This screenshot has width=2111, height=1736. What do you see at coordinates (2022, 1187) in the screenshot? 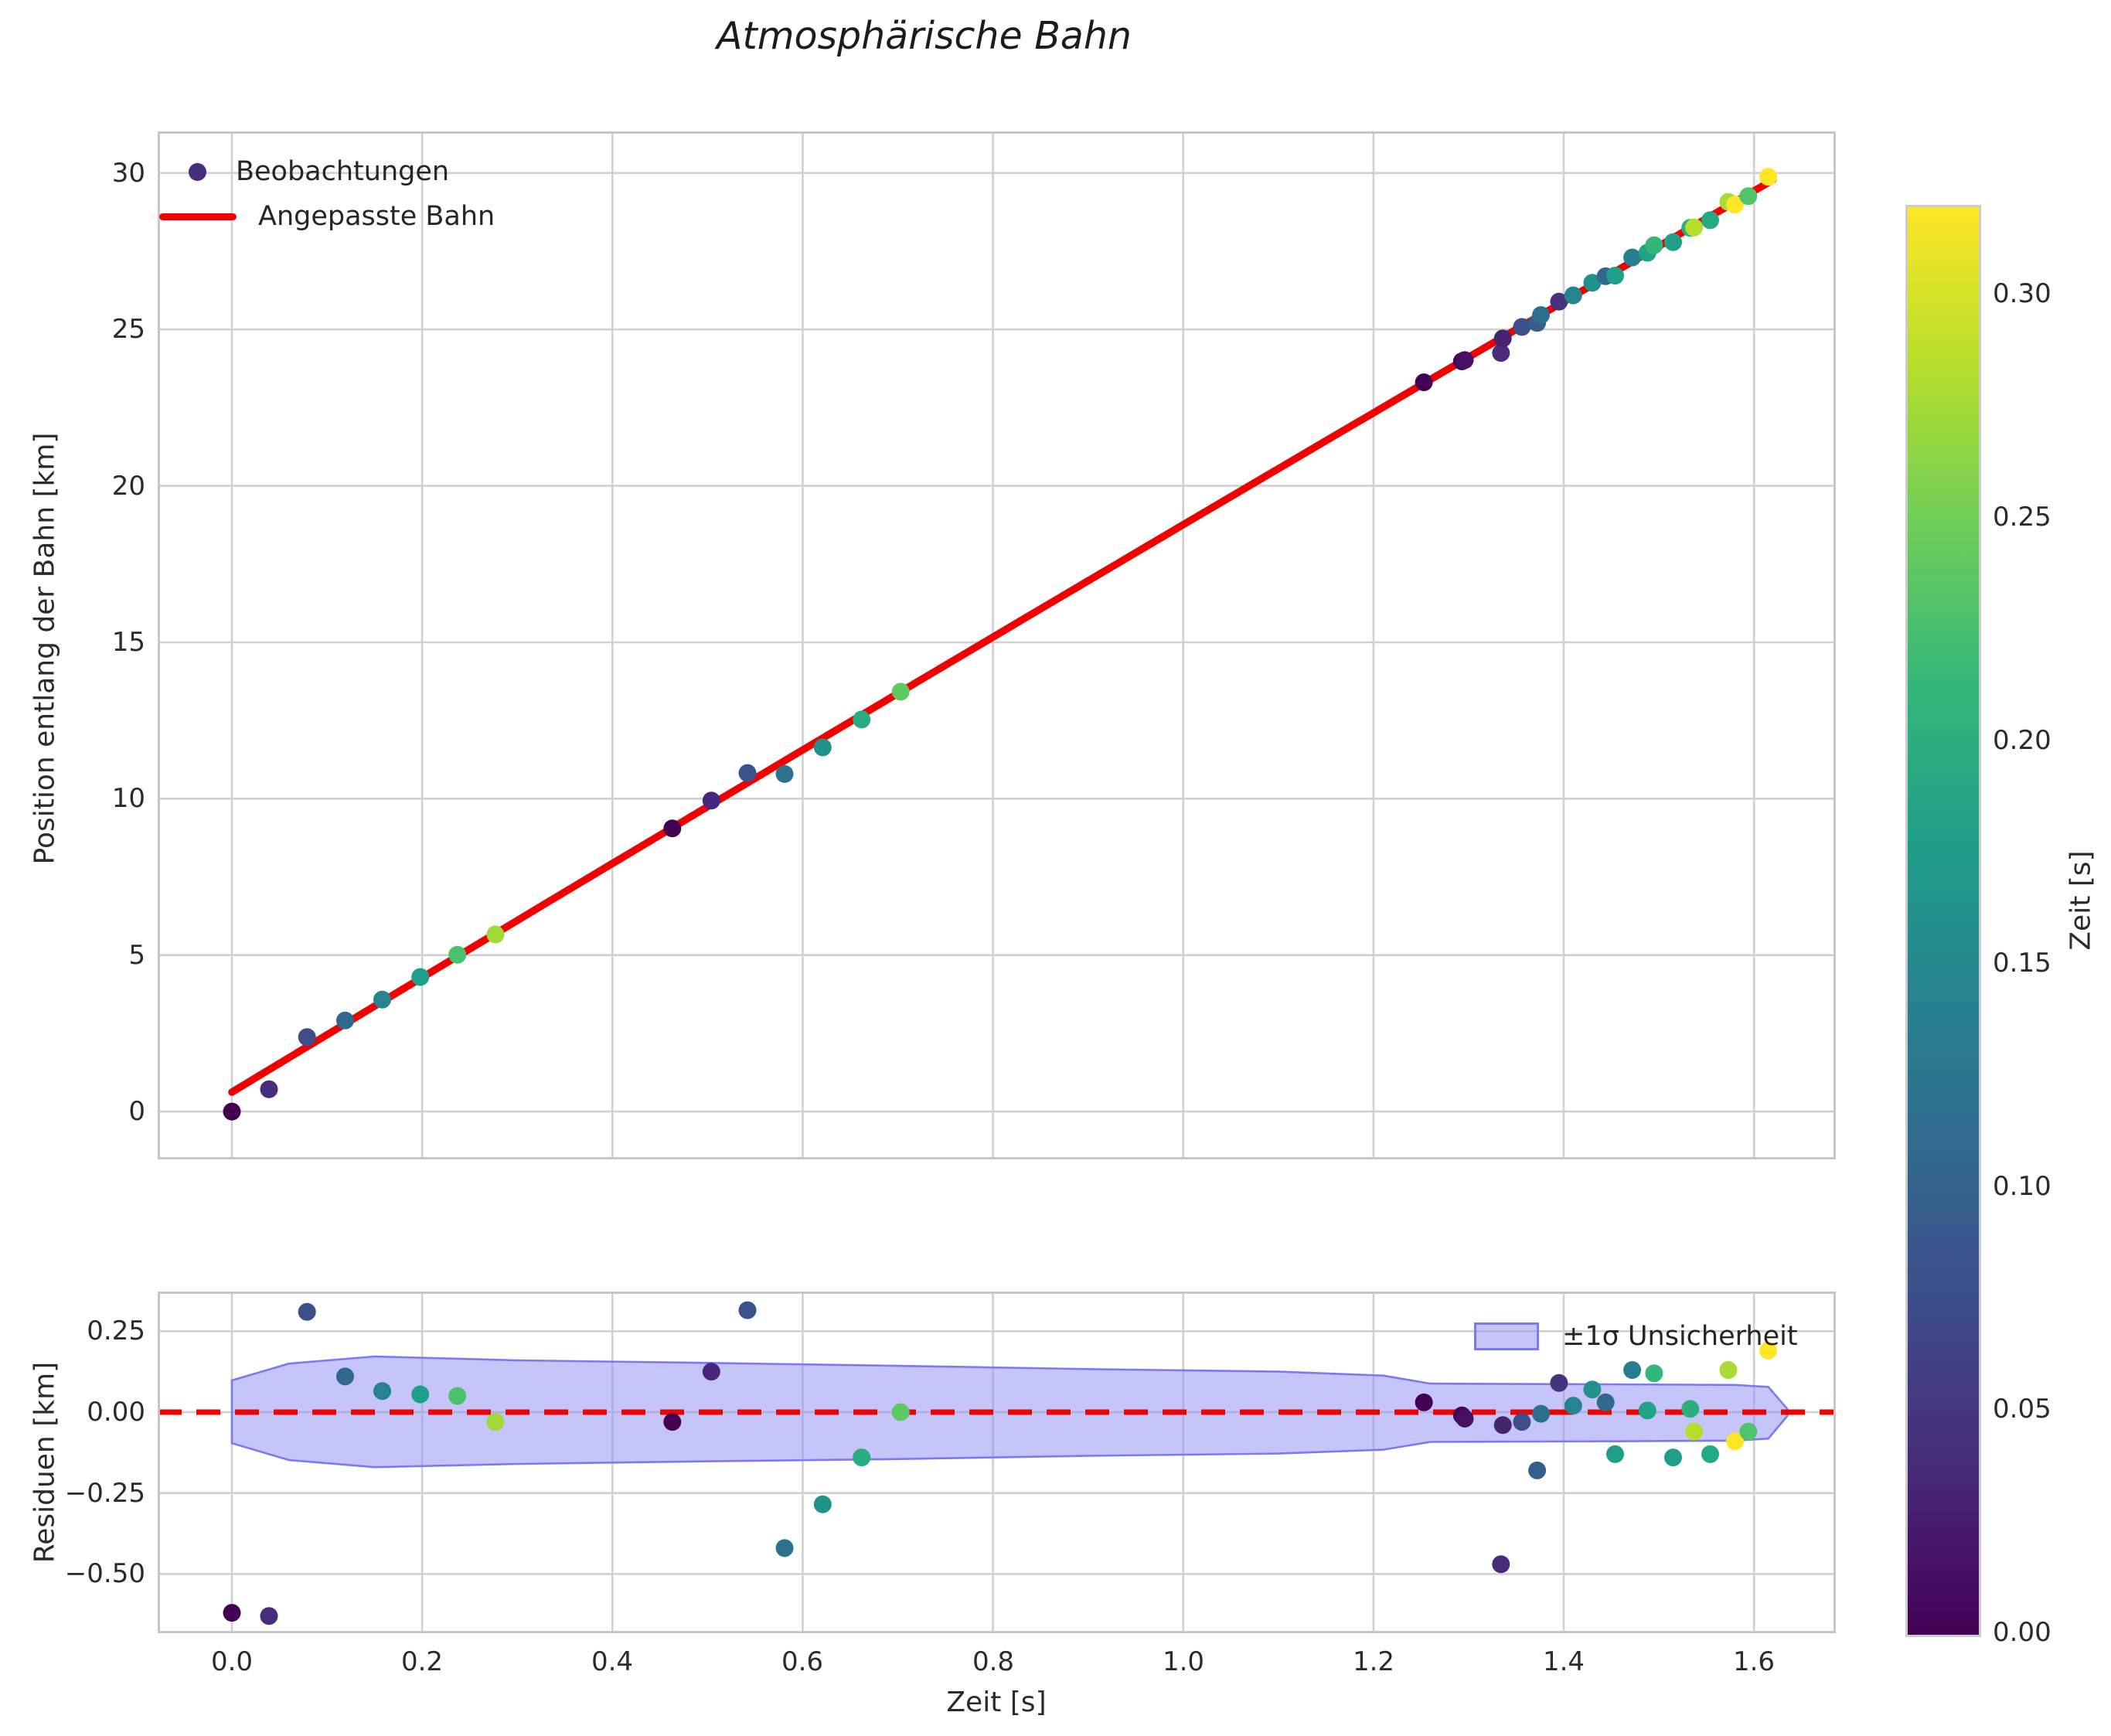
I see `colorbar-tick: 0.10` at bounding box center [2022, 1187].